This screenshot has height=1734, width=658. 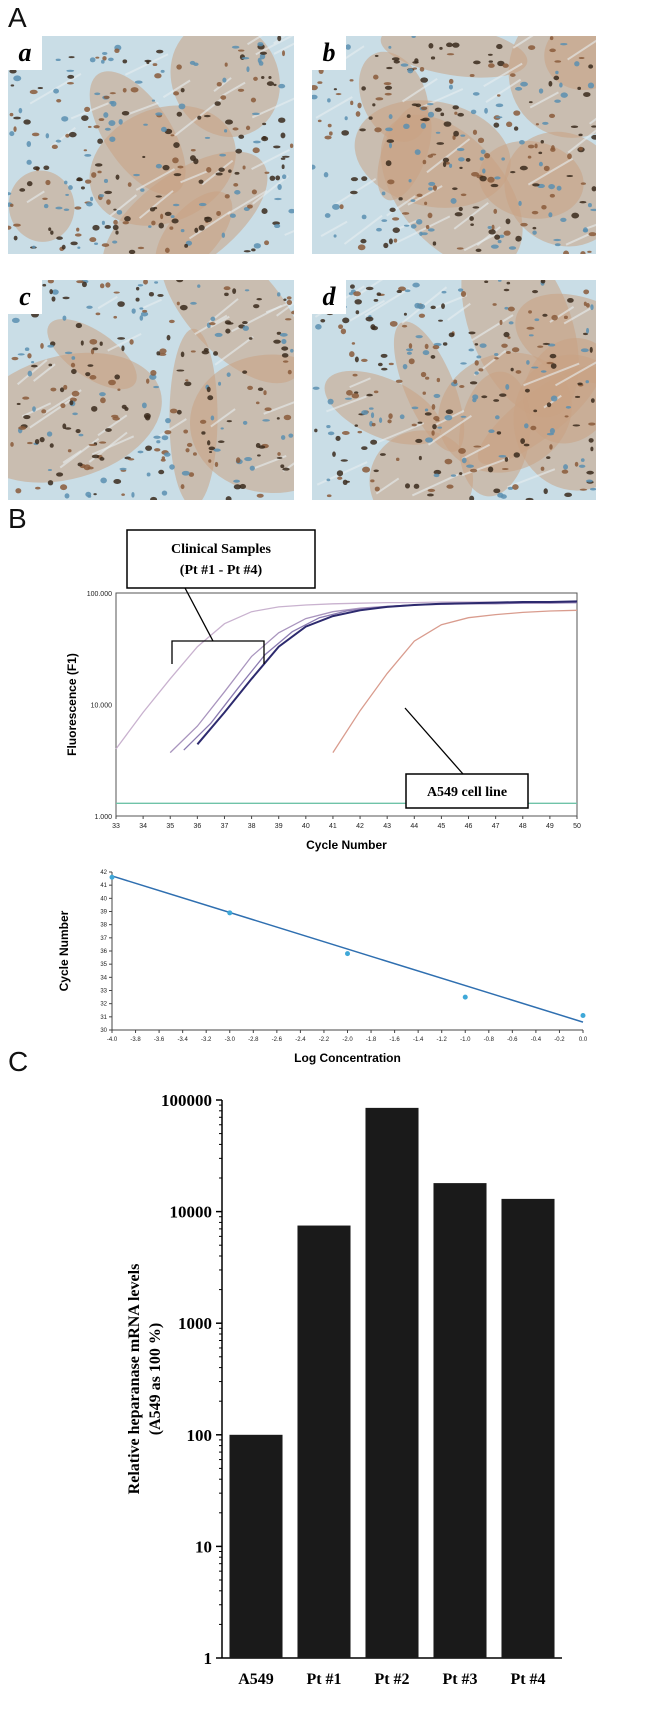 What do you see at coordinates (103, 978) in the screenshot?
I see `y-tick-label: 34` at bounding box center [103, 978].